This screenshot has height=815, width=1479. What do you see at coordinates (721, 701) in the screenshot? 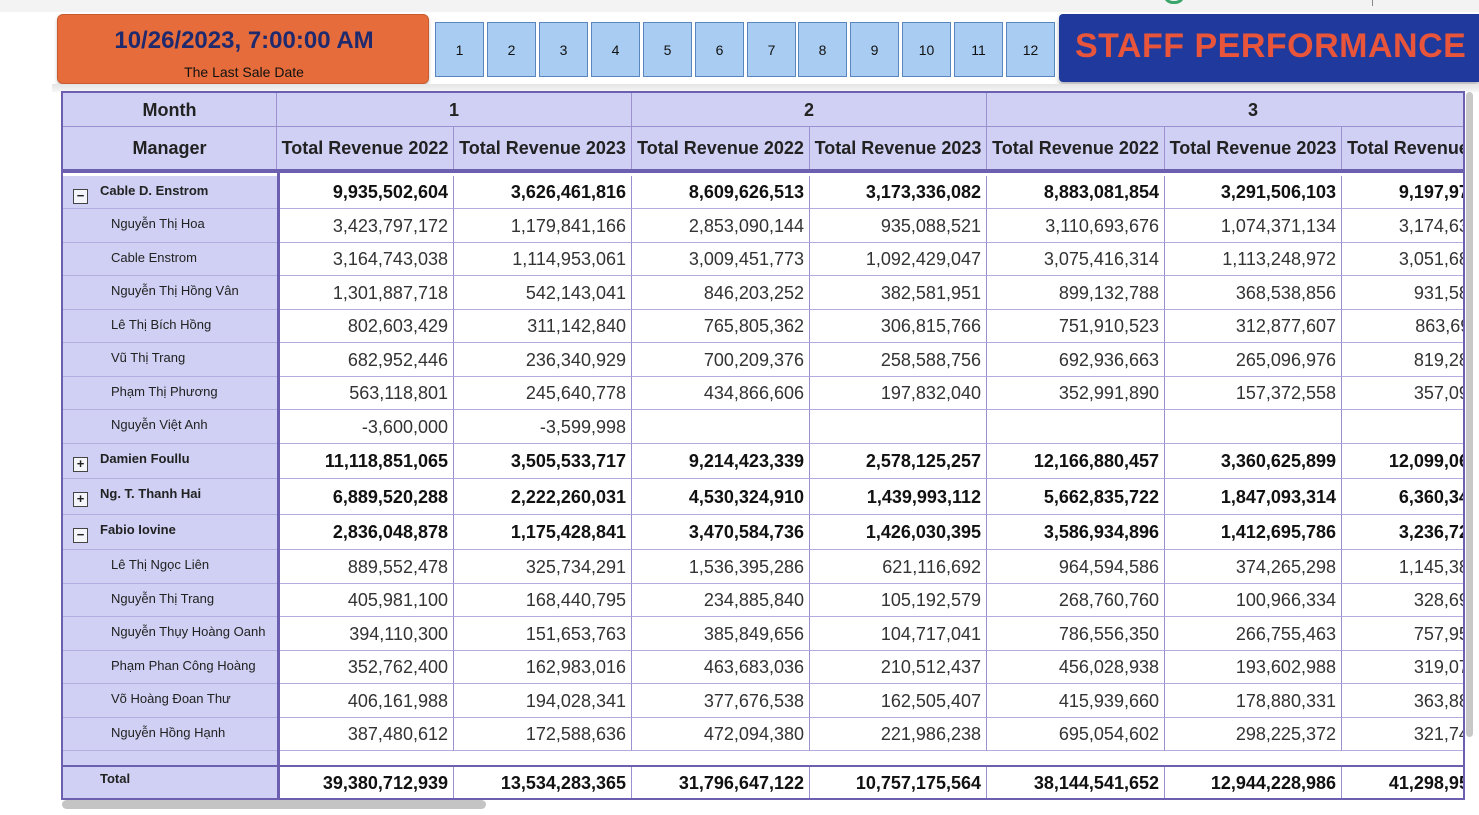
I see `value-cell: 377,676,538` at bounding box center [721, 701].